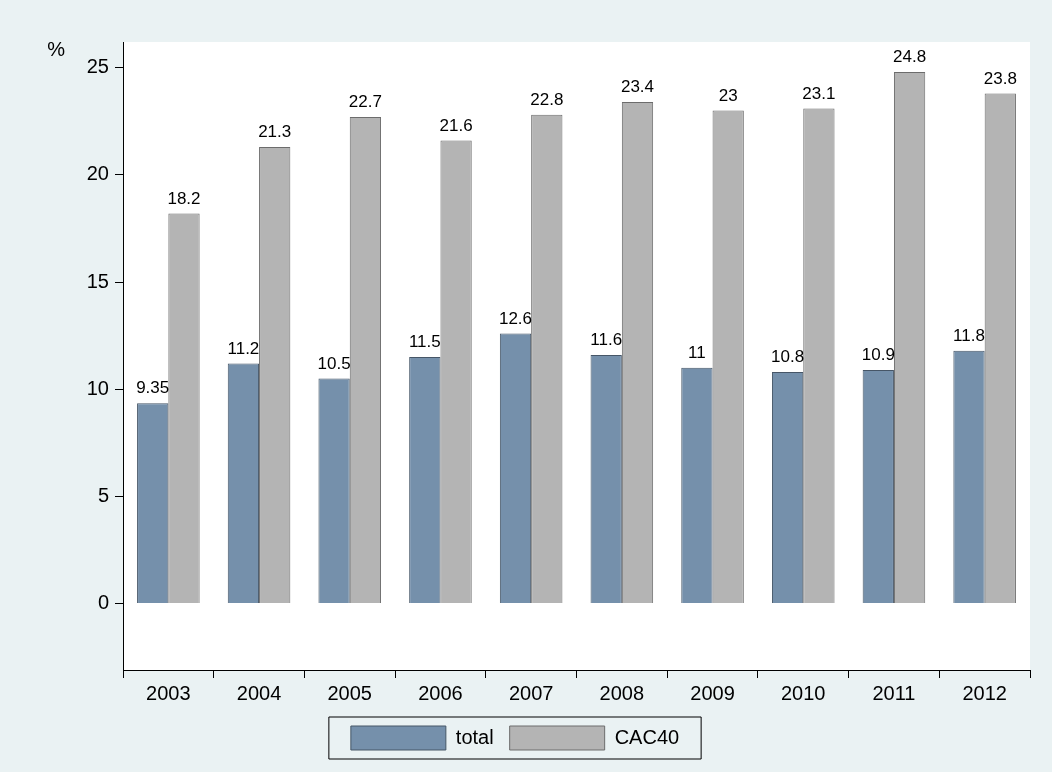  I want to click on y-tick-label: 25, so click(97, 66).